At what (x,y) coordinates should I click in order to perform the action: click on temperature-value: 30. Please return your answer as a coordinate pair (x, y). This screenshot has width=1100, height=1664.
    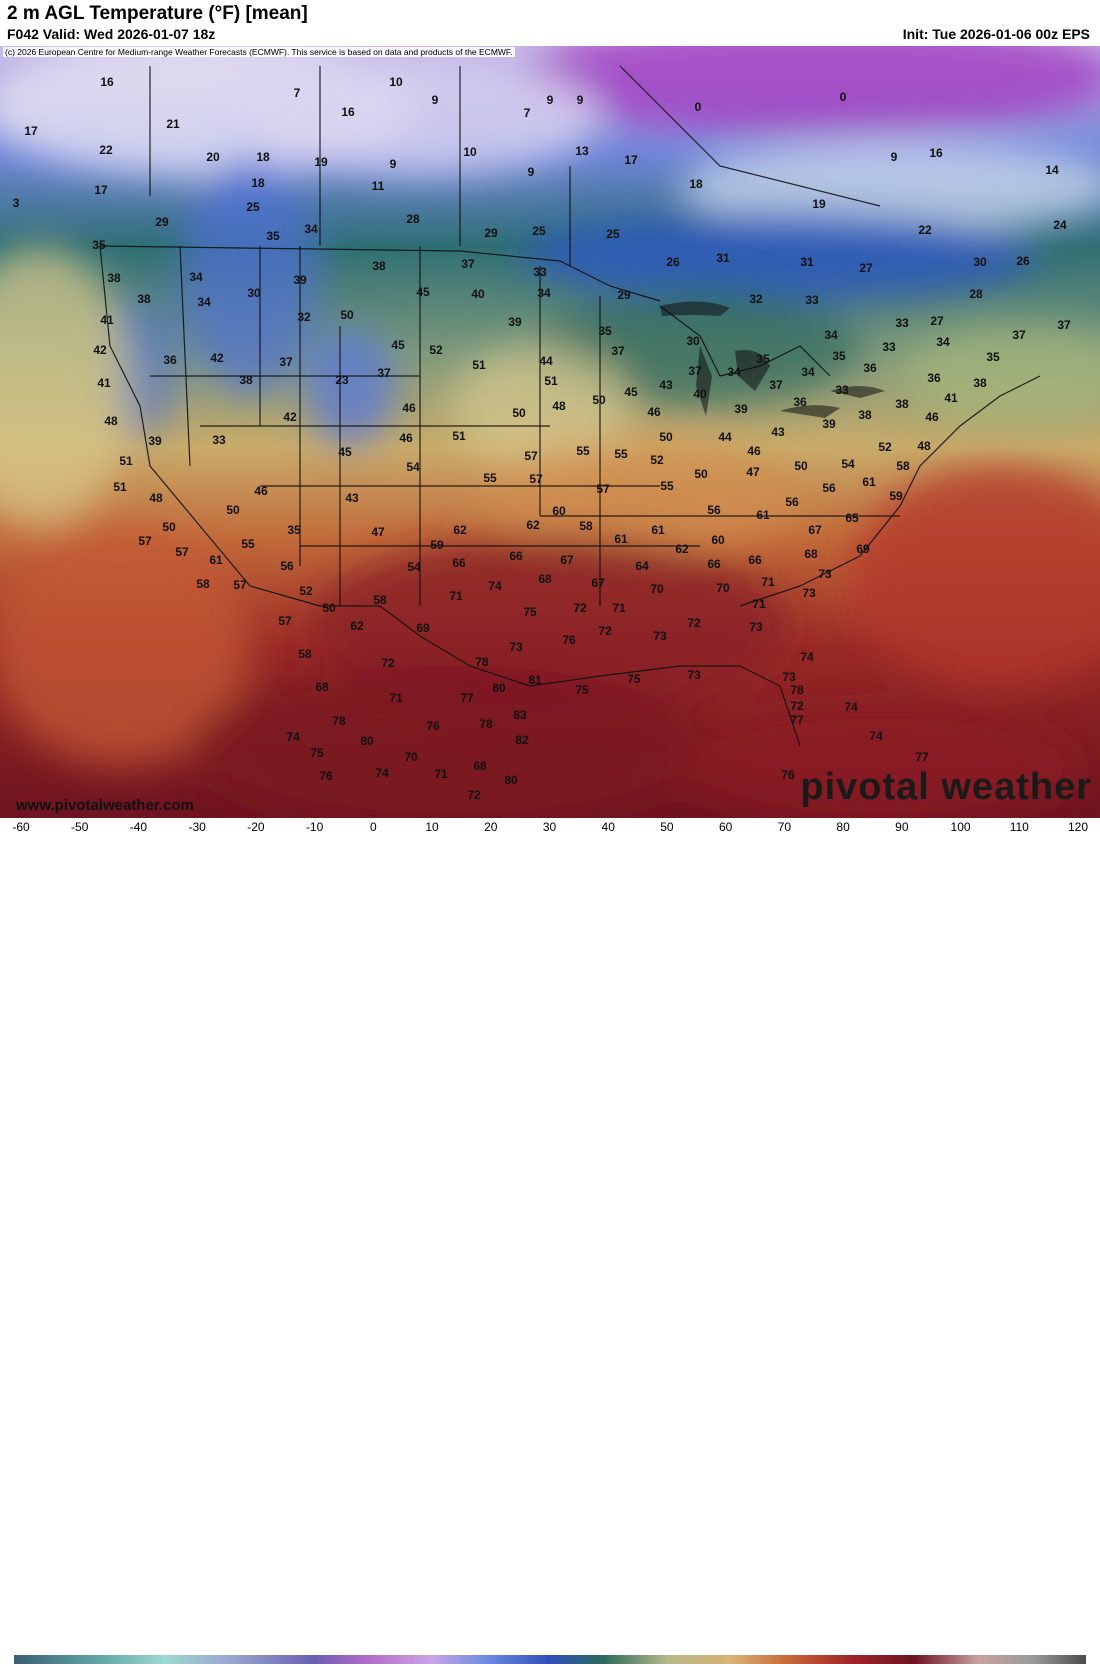
    Looking at the image, I should click on (254, 293).